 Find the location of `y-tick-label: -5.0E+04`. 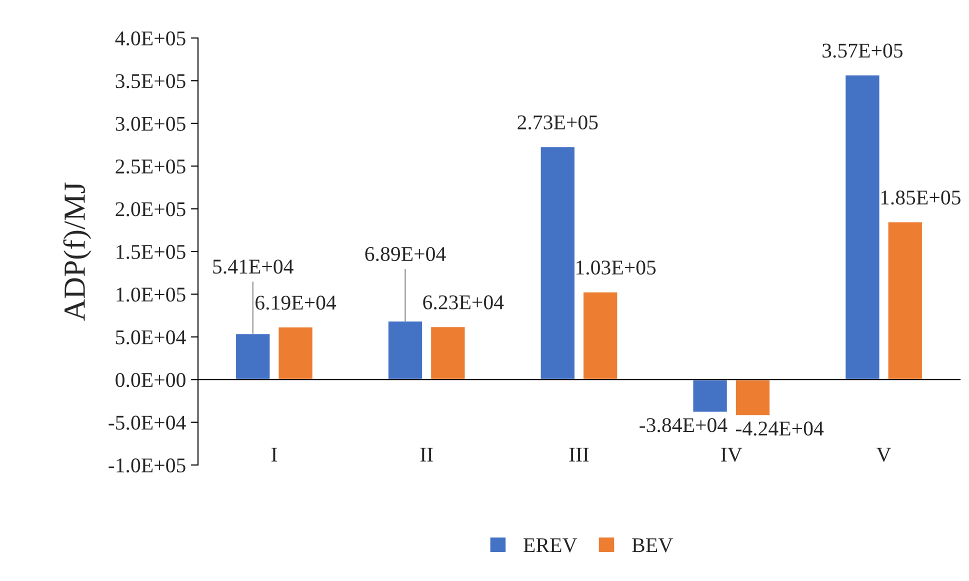

y-tick-label: -5.0E+04 is located at coordinates (147, 423).